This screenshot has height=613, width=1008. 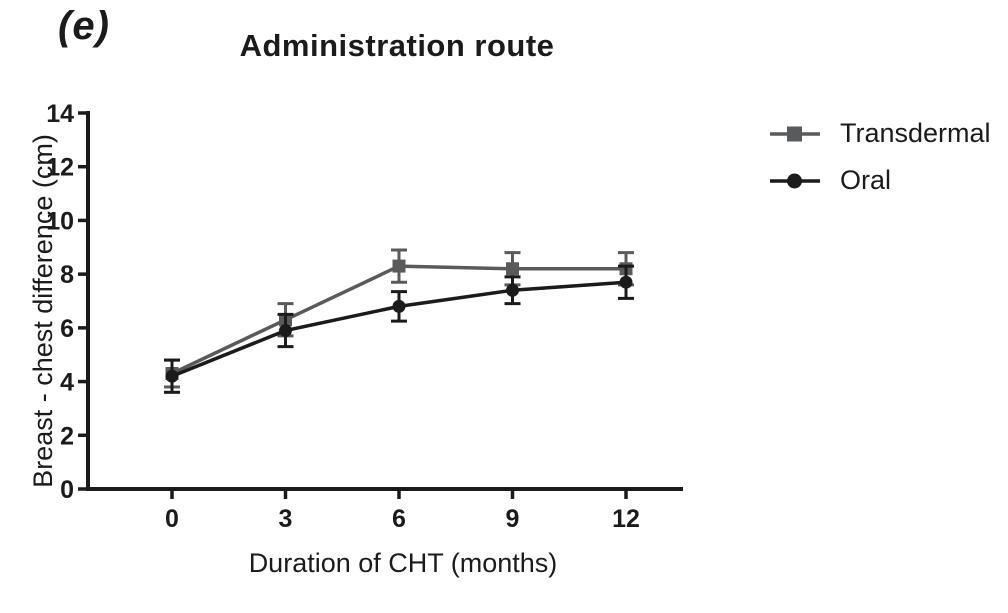 What do you see at coordinates (915, 133) in the screenshot?
I see `legend-label: Transdermal` at bounding box center [915, 133].